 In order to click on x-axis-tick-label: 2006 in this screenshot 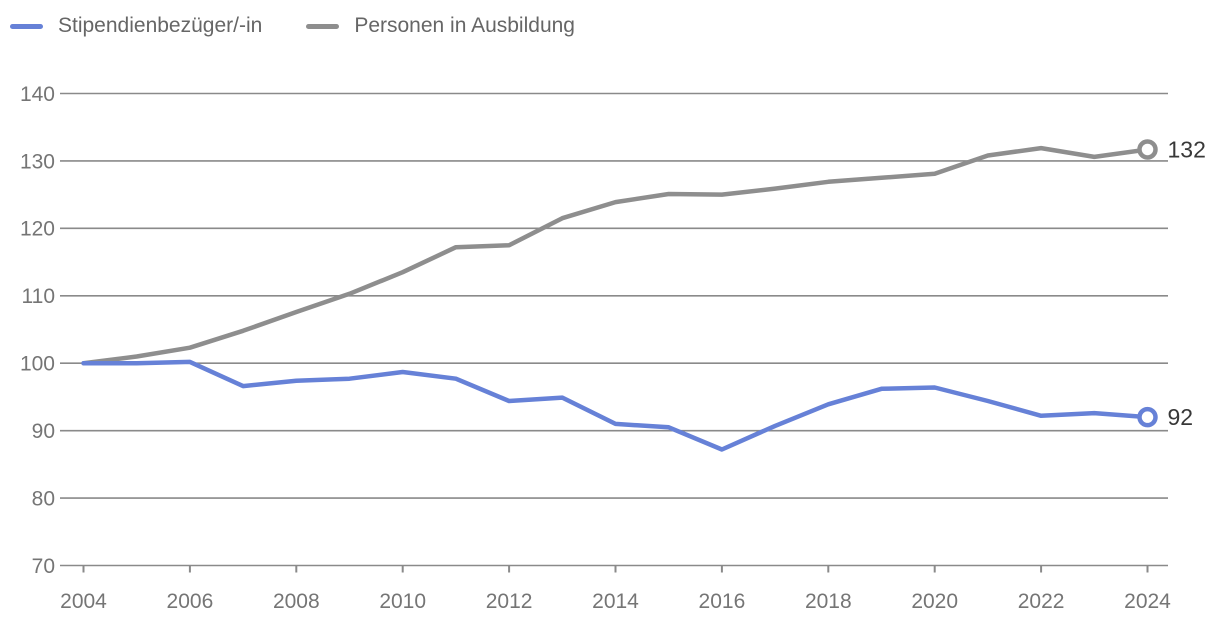, I will do `click(190, 601)`.